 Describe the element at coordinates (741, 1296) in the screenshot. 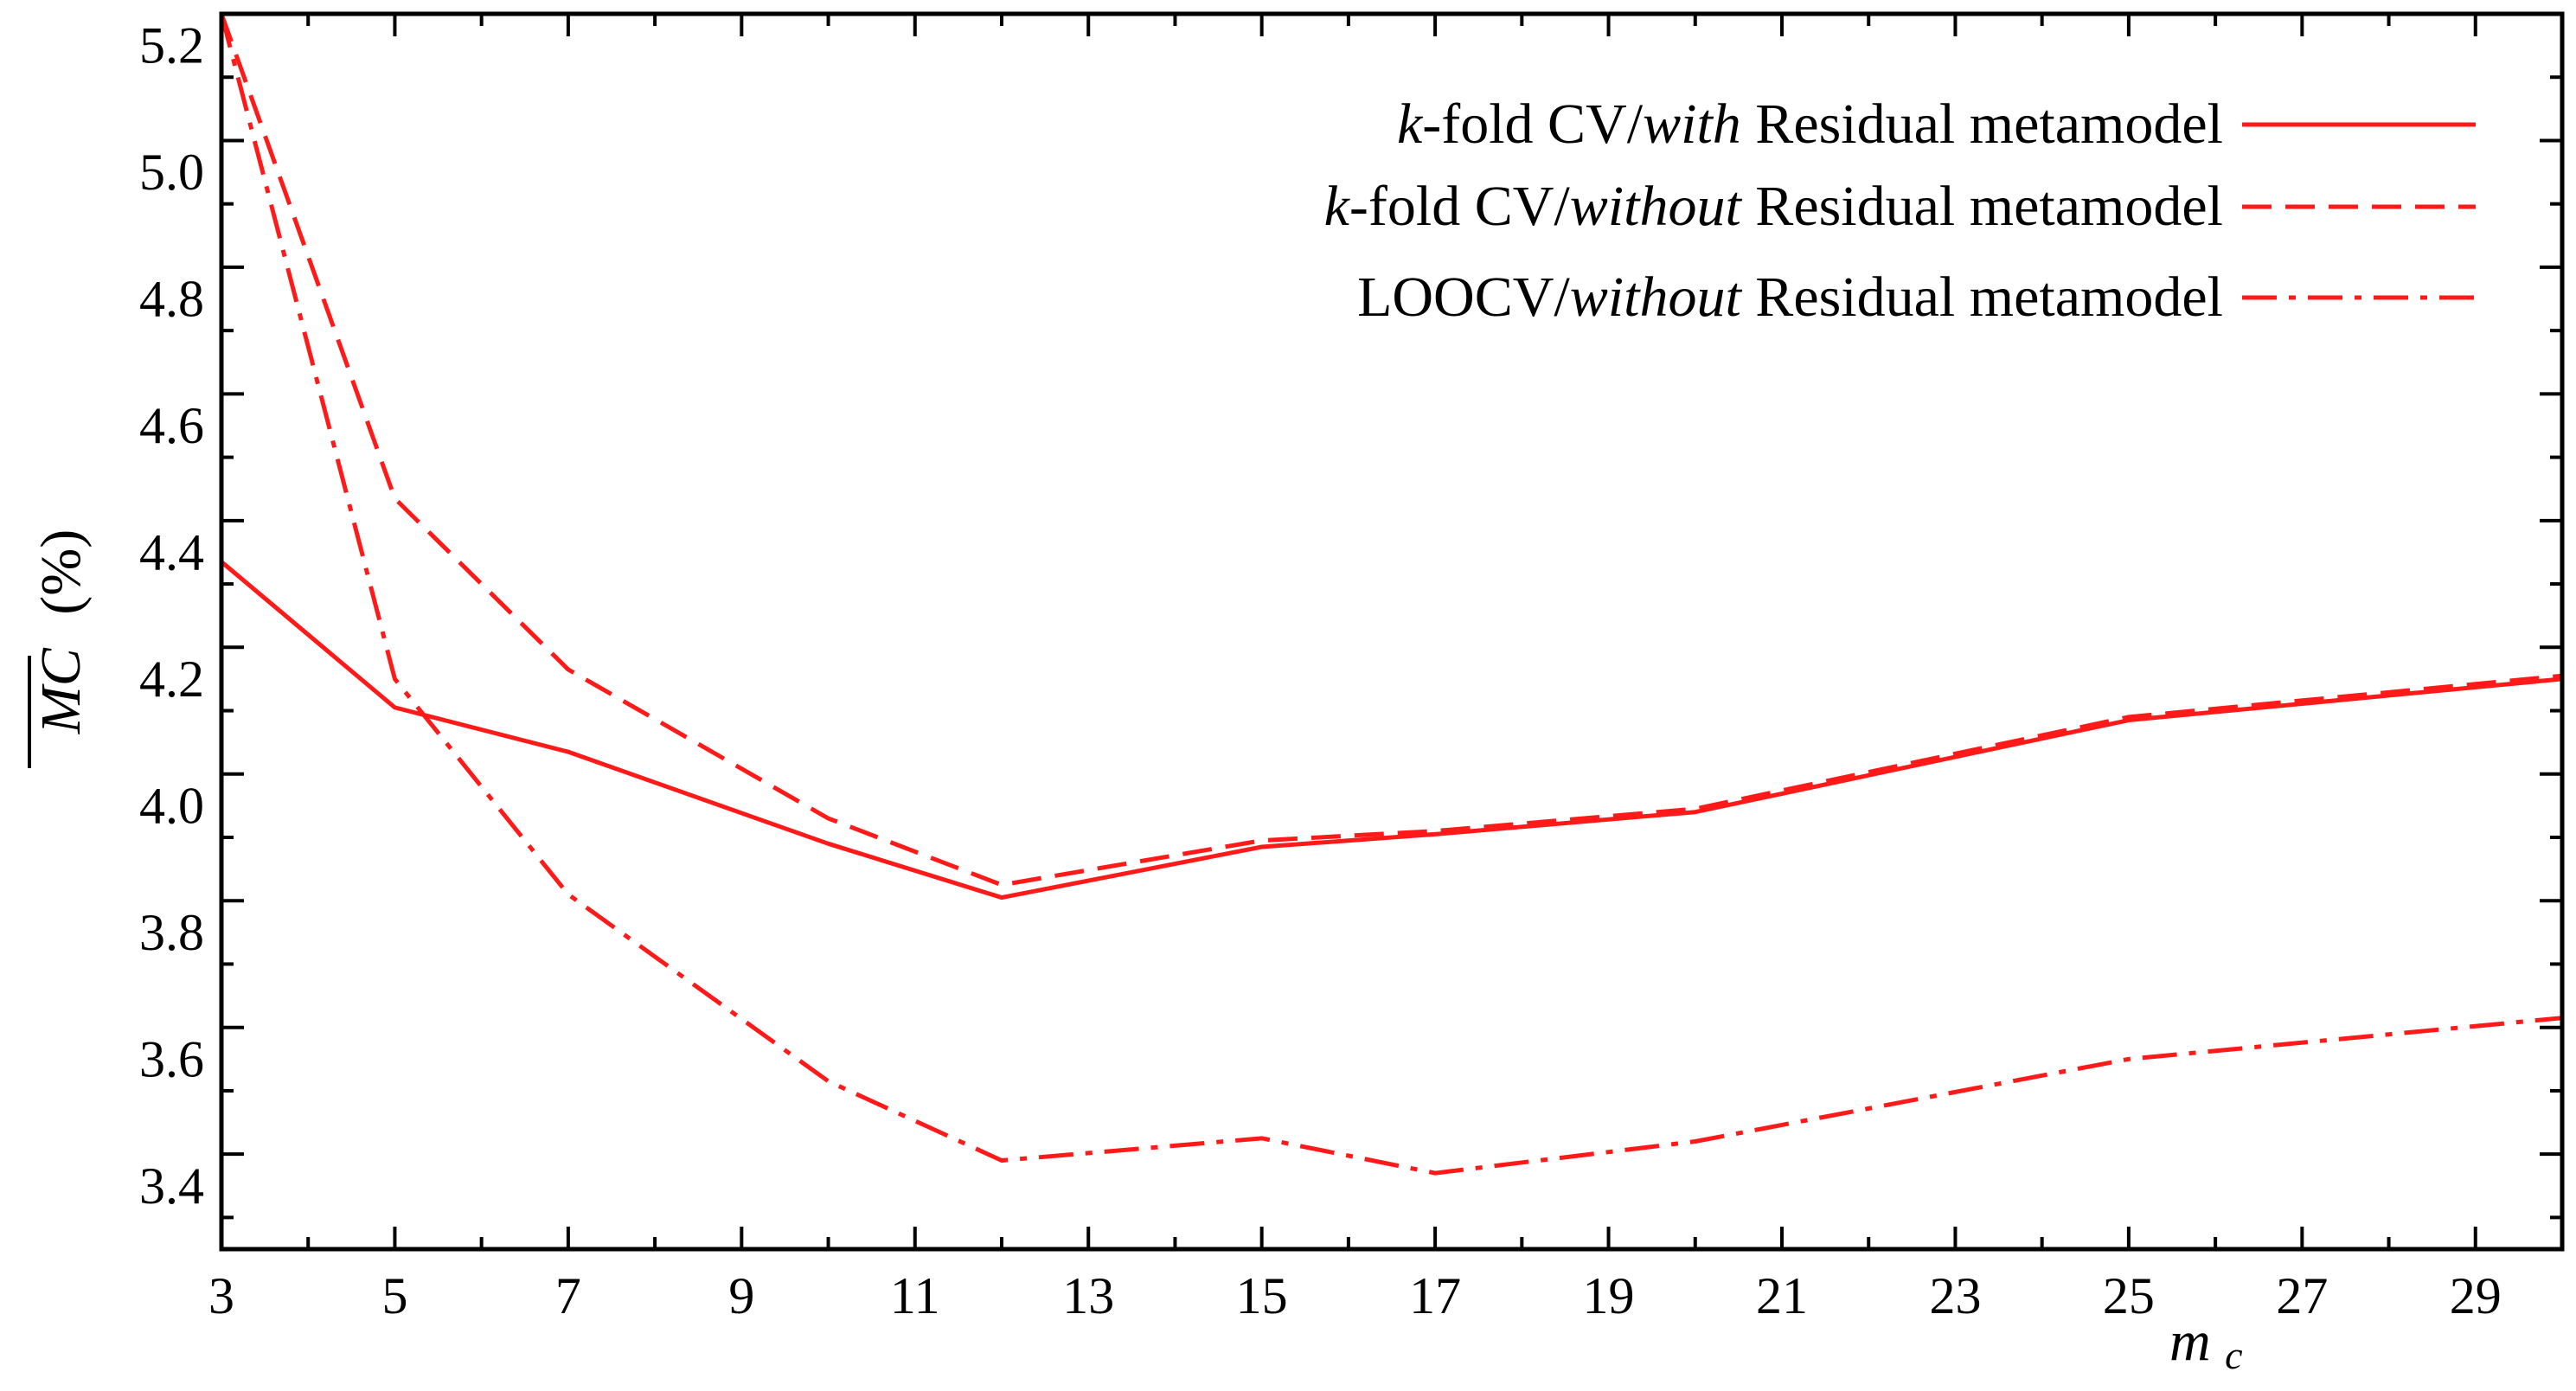

I see `x-tick-label: 9` at that location.